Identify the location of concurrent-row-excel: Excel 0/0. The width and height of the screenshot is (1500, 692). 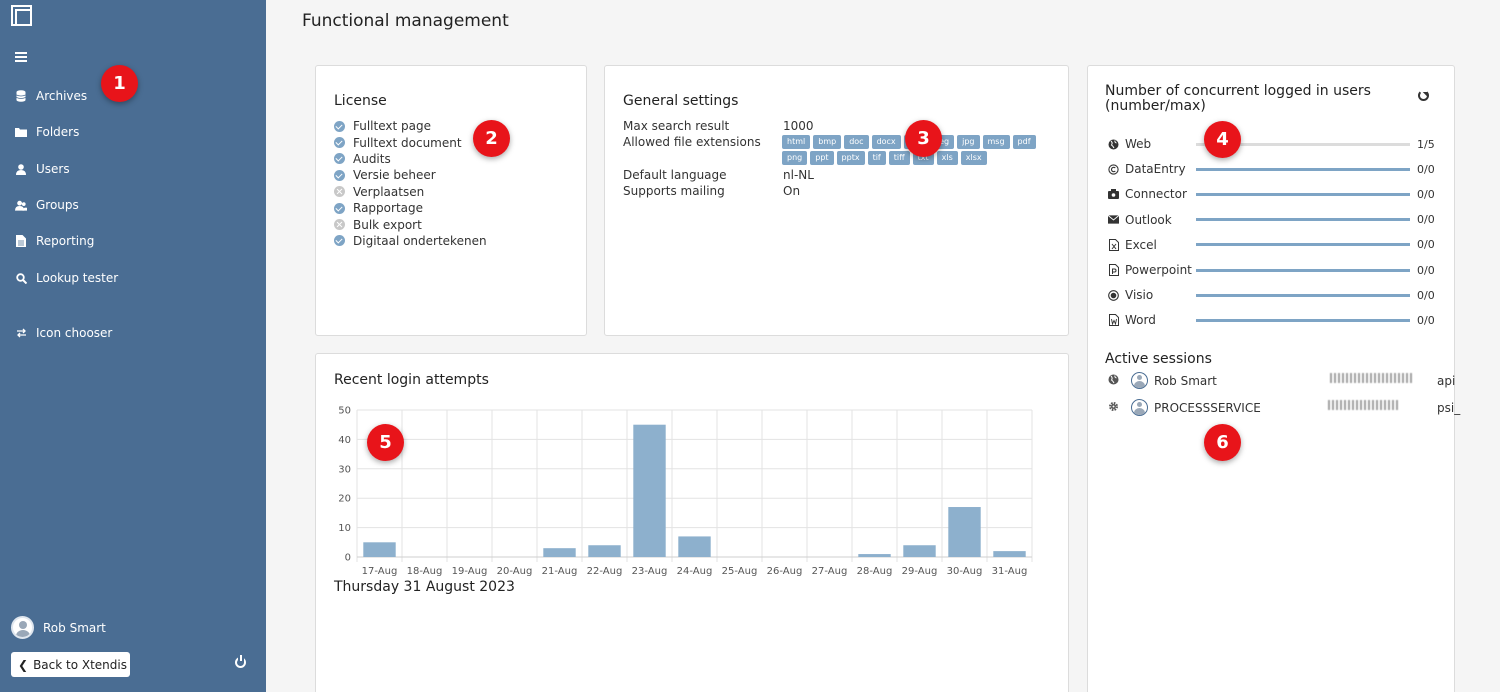
(1273, 245).